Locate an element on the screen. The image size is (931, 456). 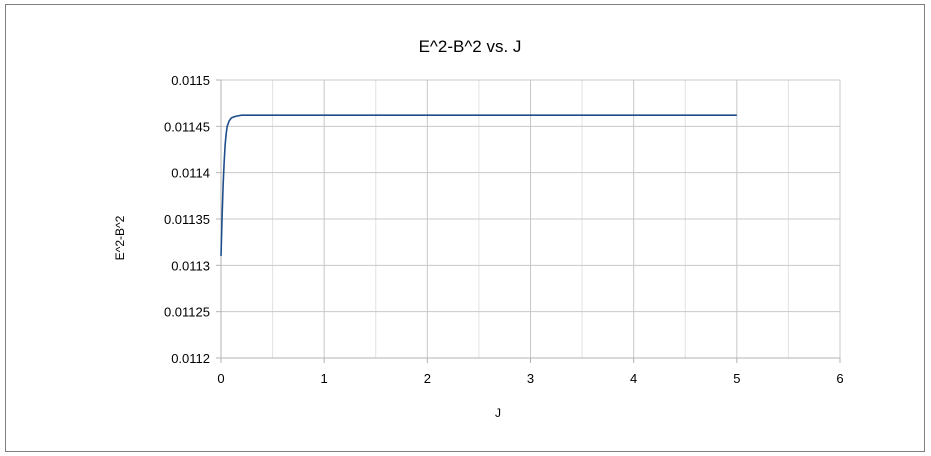
y-tick-label: 0.0115 is located at coordinates (190, 80).